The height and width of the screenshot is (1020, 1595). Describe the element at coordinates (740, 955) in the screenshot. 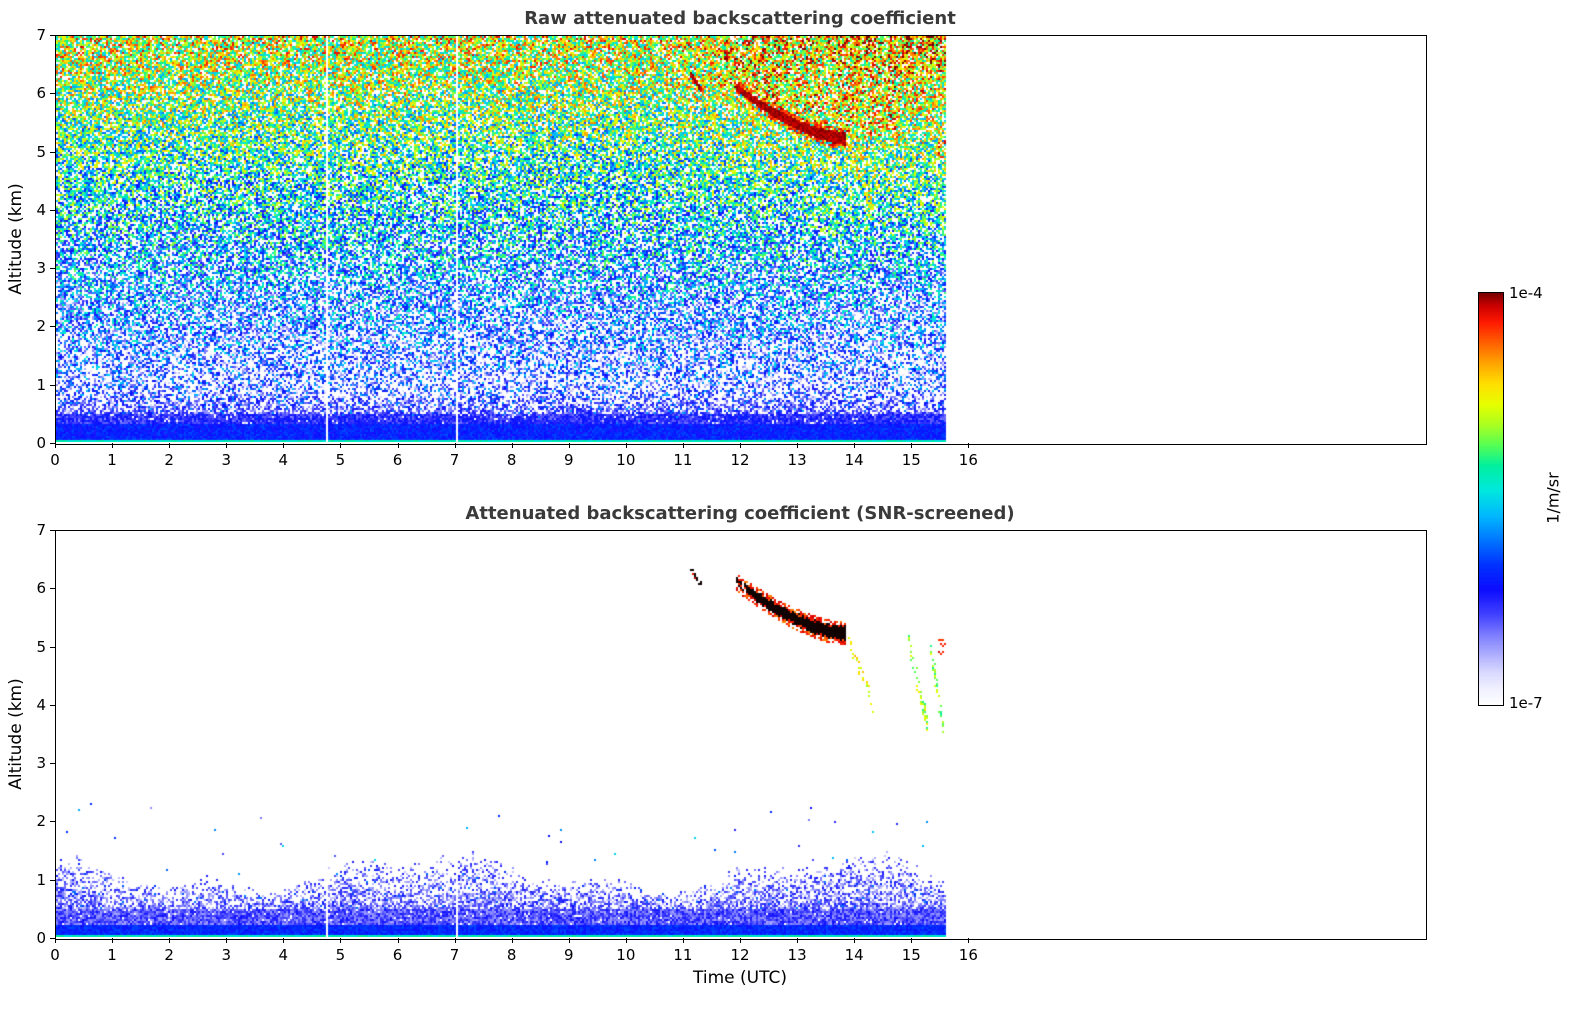

I see `x-tick-label: 12` at that location.